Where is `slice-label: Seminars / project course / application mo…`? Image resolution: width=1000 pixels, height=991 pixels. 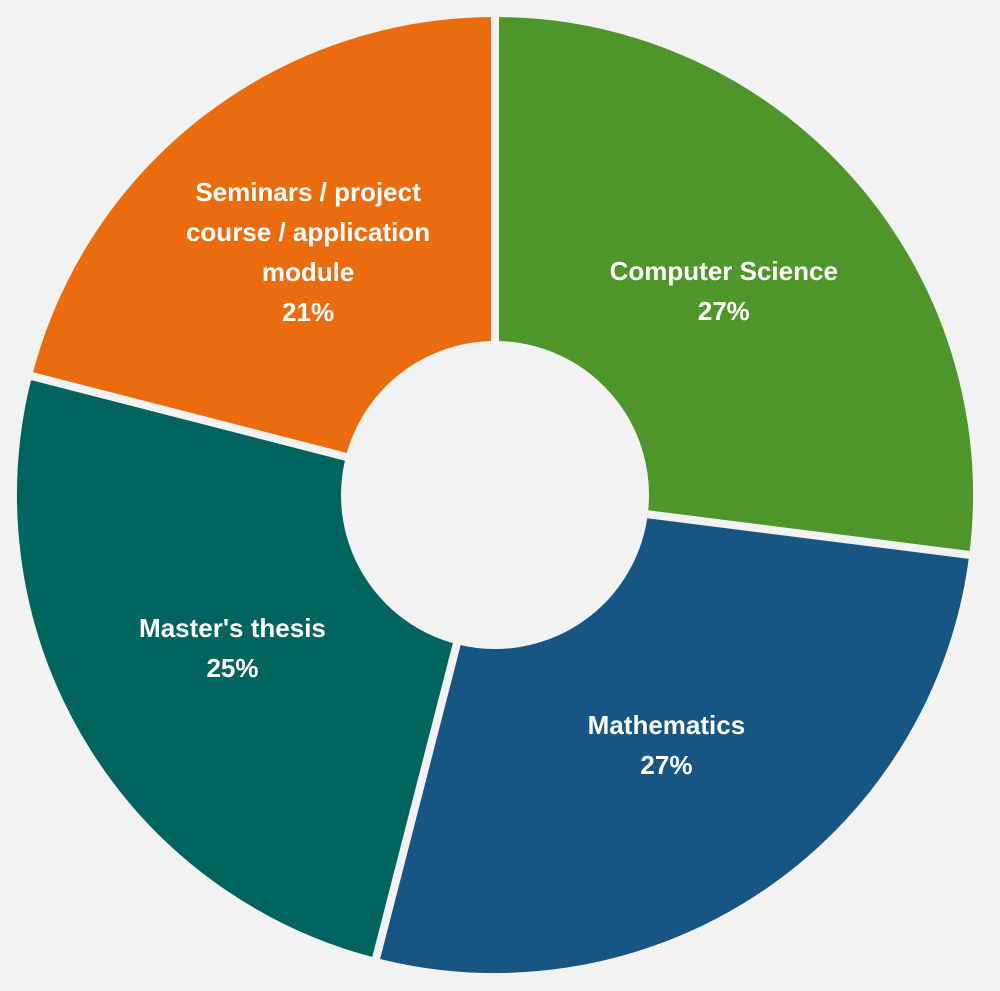
slice-label: Seminars / project course / application mo… is located at coordinates (308, 232).